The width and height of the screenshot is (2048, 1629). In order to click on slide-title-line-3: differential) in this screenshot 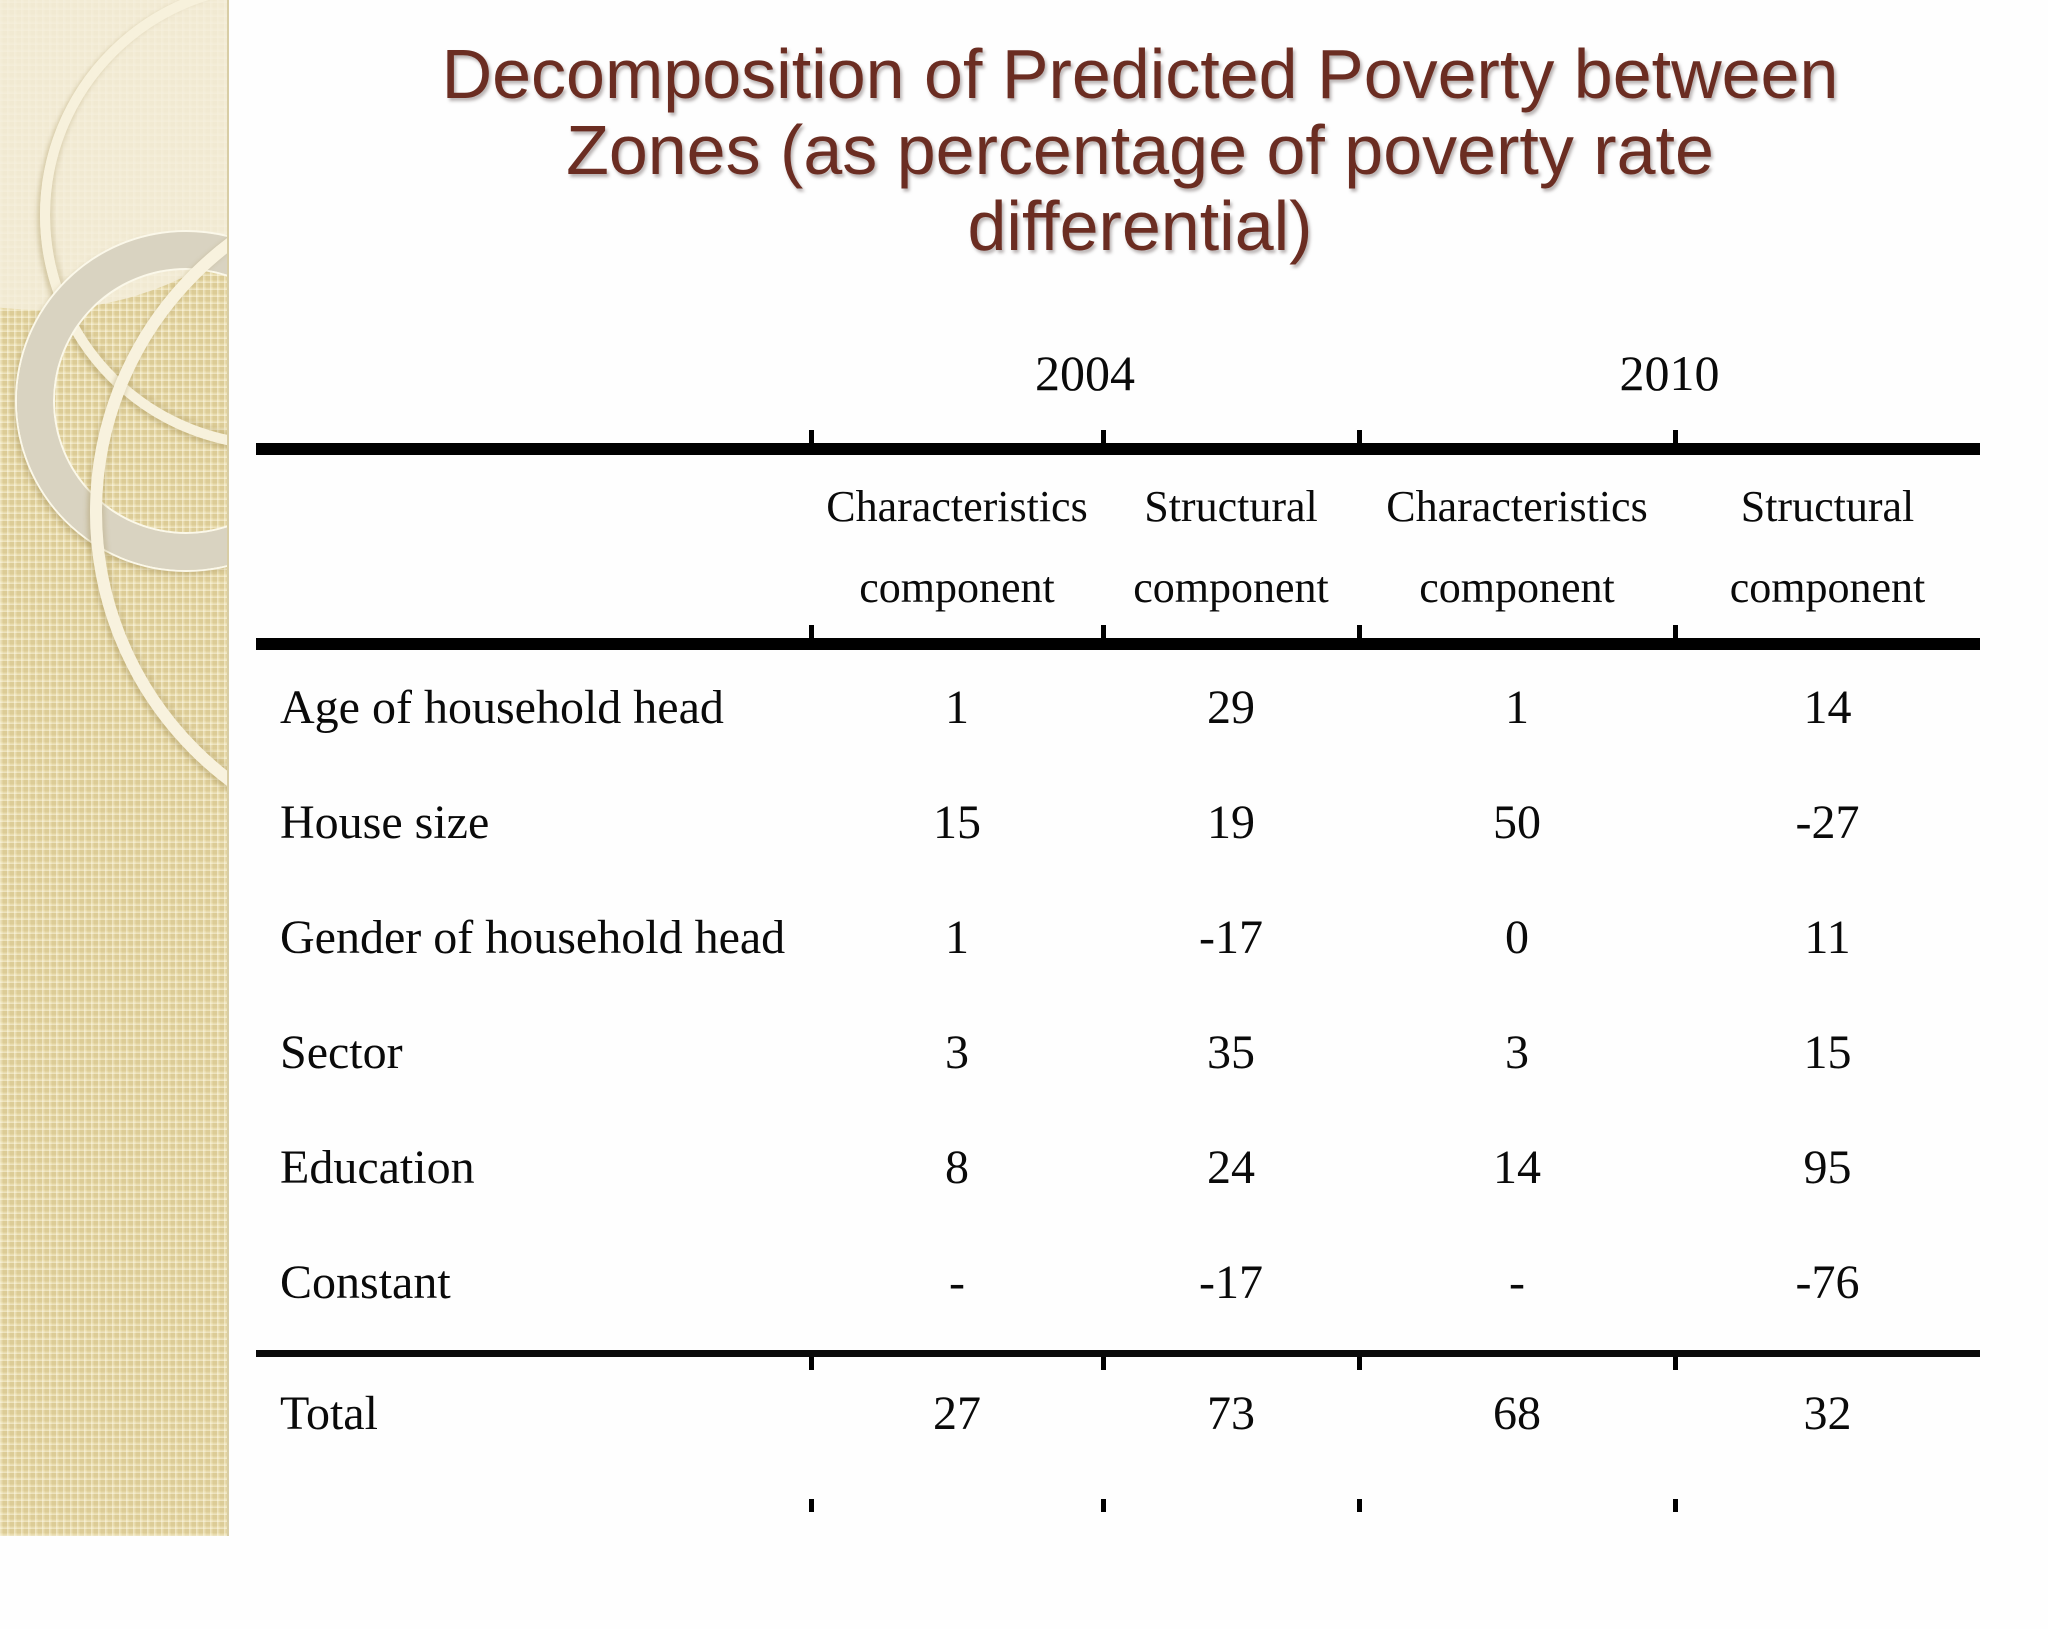, I will do `click(1140, 226)`.